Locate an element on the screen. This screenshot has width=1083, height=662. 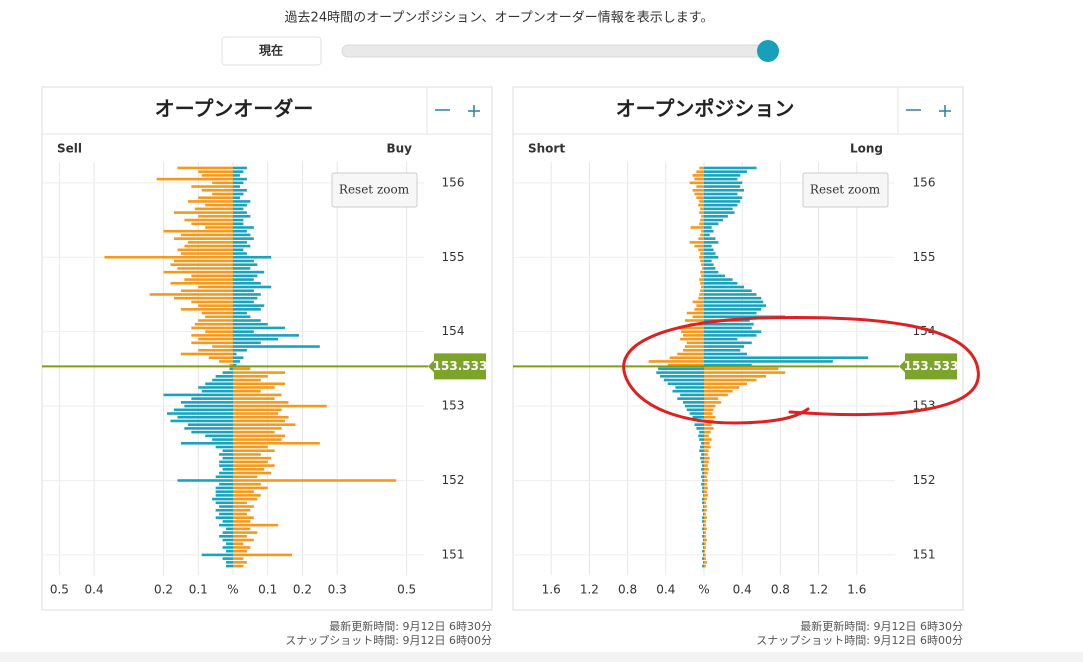
x-tick-label: % is located at coordinates (703, 590).